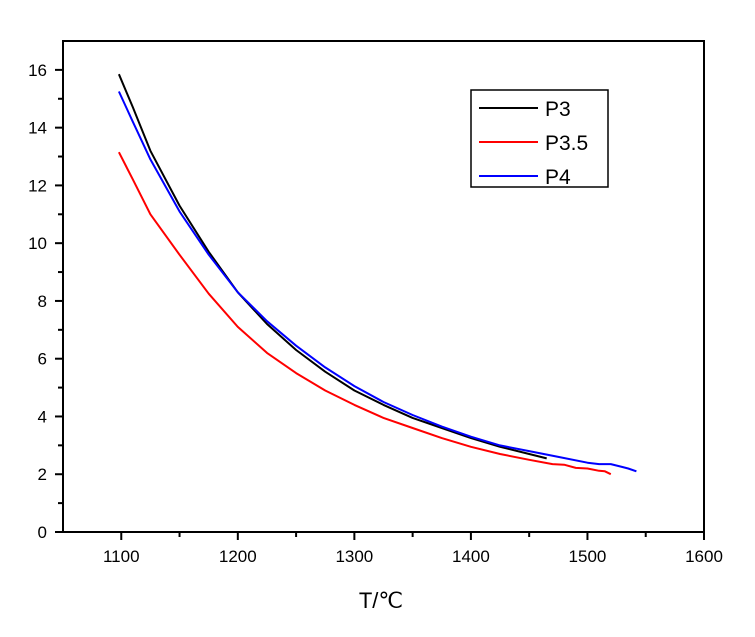 The width and height of the screenshot is (755, 637). Describe the element at coordinates (42, 532) in the screenshot. I see `y-tick-label: 0` at that location.